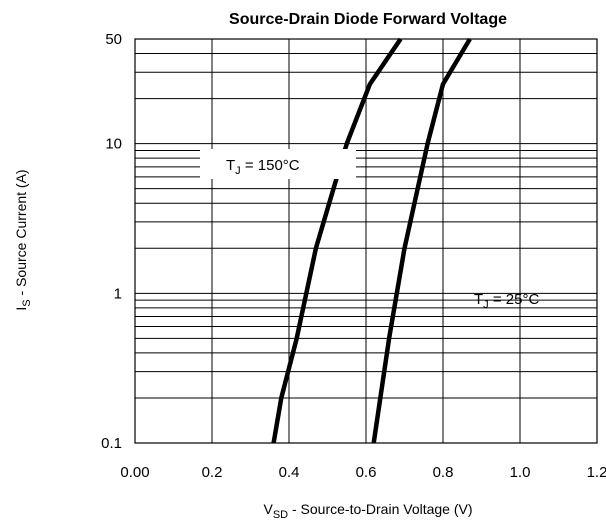 This screenshot has height=525, width=606. What do you see at coordinates (134, 472) in the screenshot?
I see `x-tick-label: 0.00` at bounding box center [134, 472].